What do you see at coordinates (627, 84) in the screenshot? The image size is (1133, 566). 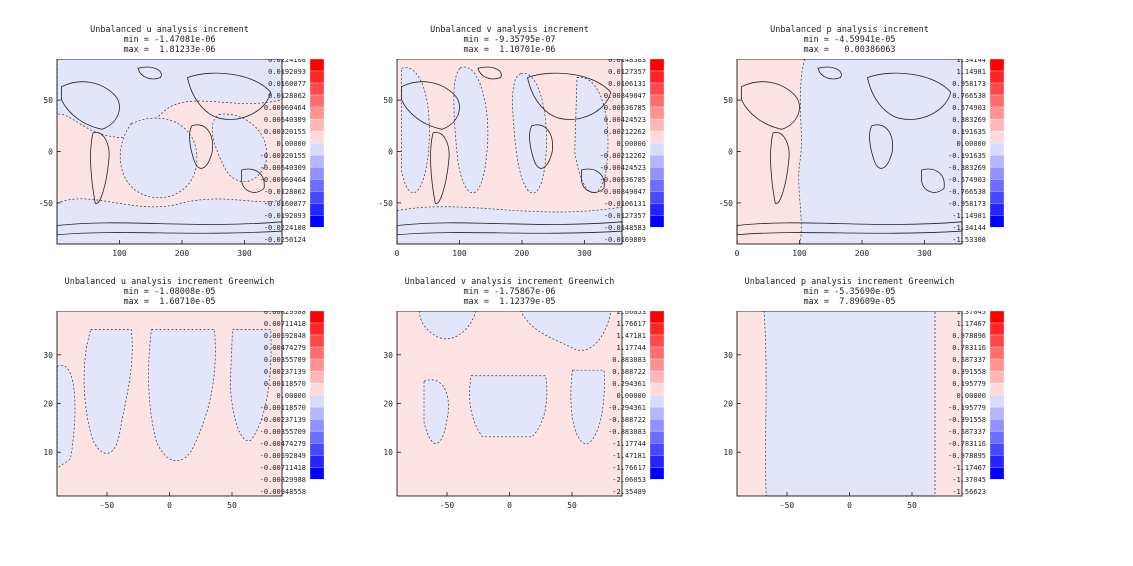 I see `colorbar-label: 0.0106131` at bounding box center [627, 84].